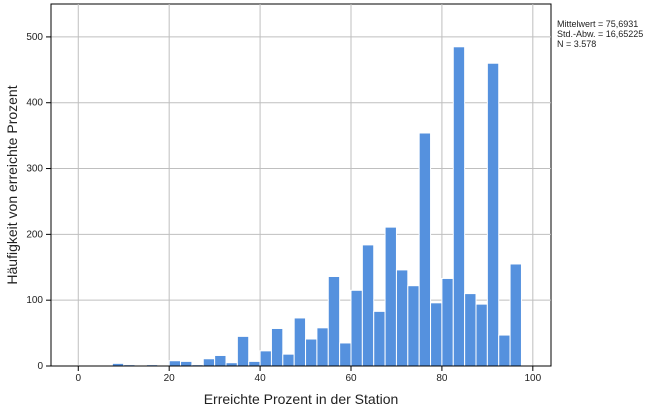  I want to click on y-axis-label: Häufigkeit von erreichte Prozent, so click(12, 184).